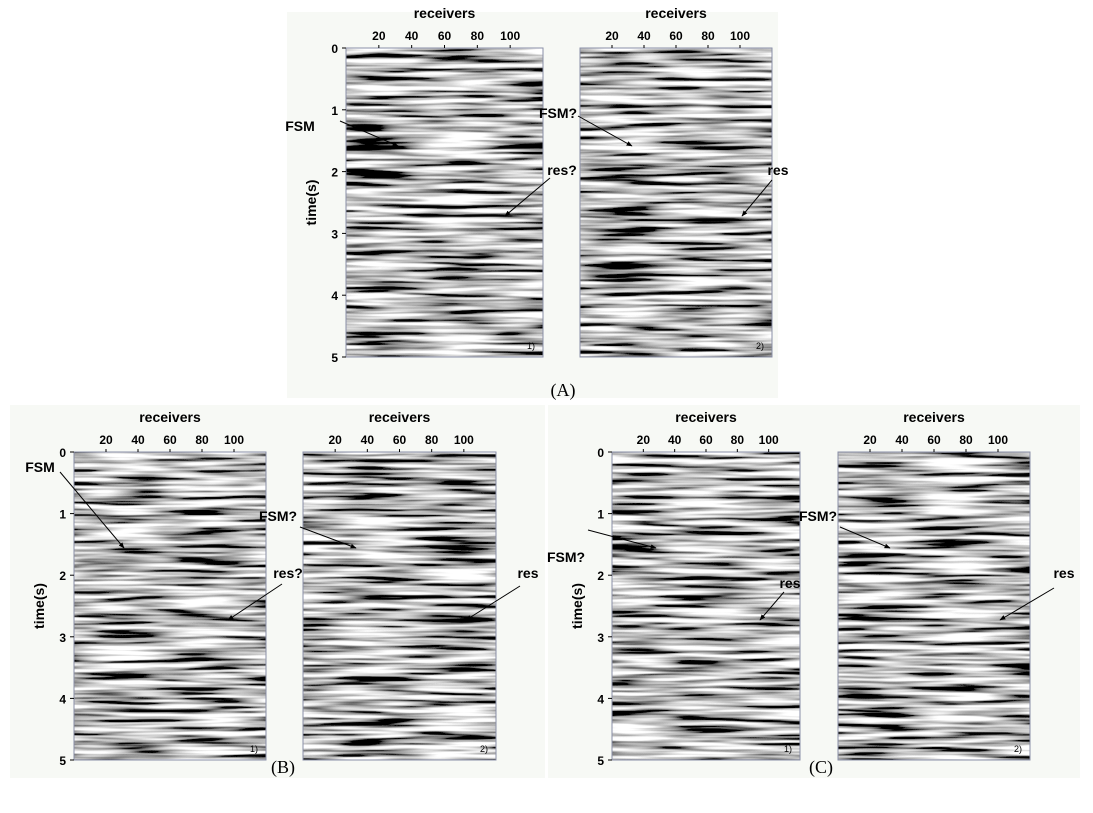 The image size is (1093, 813). What do you see at coordinates (821, 767) in the screenshot?
I see `panel-caption: (C)` at bounding box center [821, 767].